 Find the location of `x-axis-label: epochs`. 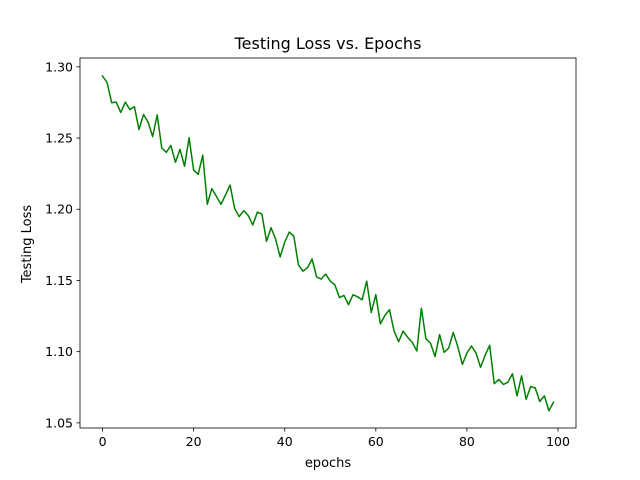

x-axis-label: epochs is located at coordinates (328, 463).